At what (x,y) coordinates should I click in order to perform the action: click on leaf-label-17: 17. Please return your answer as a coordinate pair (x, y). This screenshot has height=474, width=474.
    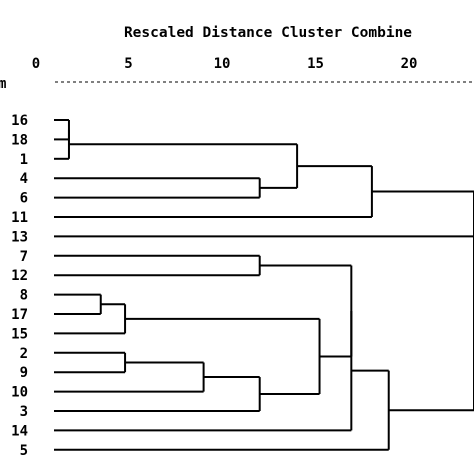
    Looking at the image, I should click on (19, 315).